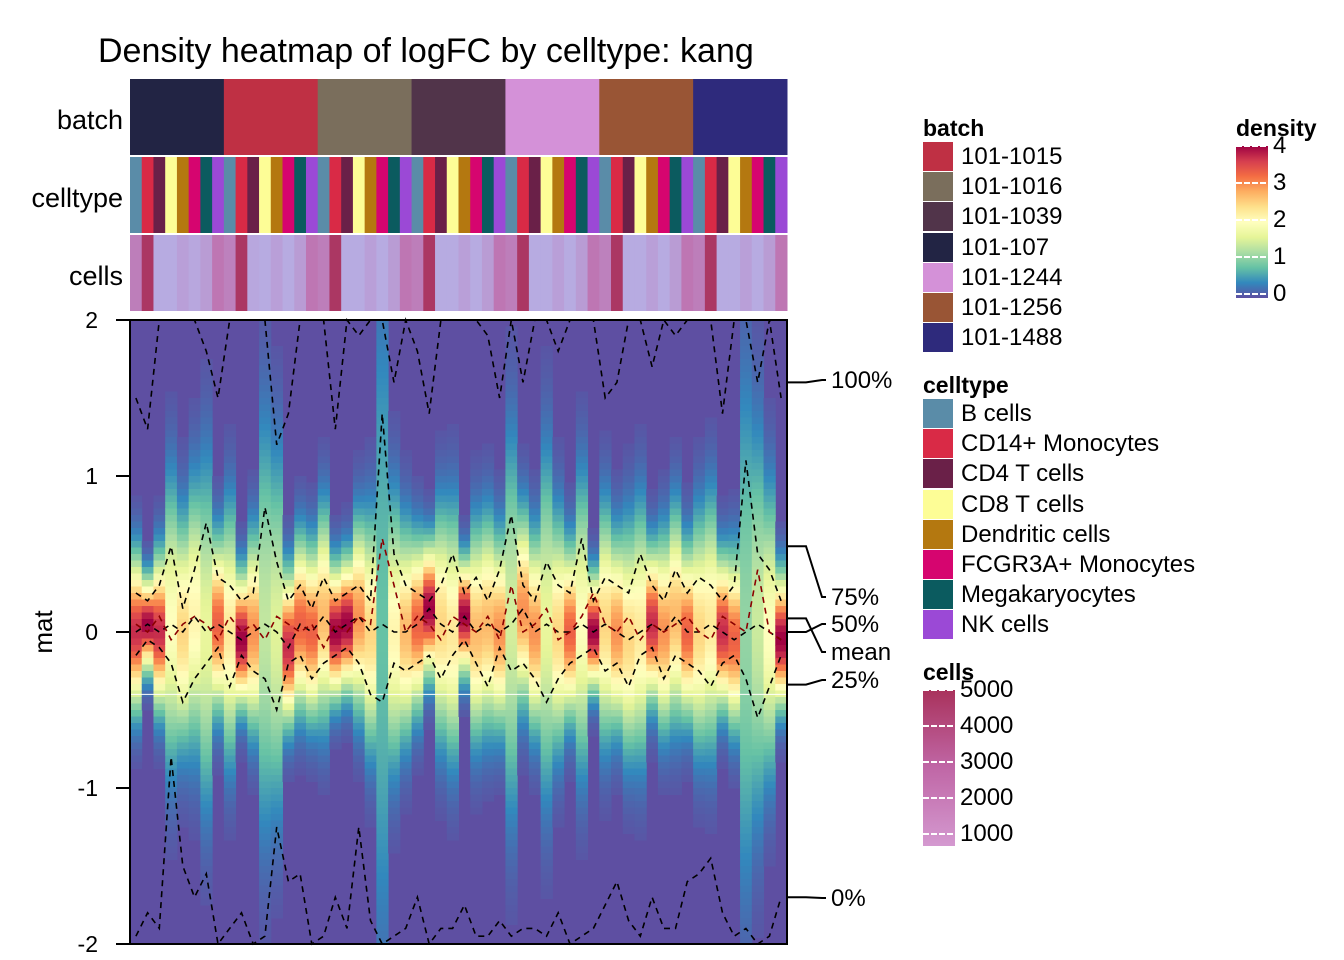 The height and width of the screenshot is (960, 1344). I want to click on batch-legend-item: 101-1039, so click(992, 217).